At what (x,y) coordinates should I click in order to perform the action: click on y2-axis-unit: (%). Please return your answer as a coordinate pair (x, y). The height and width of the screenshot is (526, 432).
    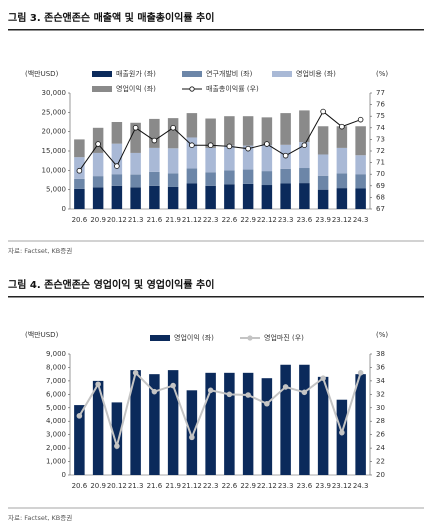
    Looking at the image, I should click on (382, 74).